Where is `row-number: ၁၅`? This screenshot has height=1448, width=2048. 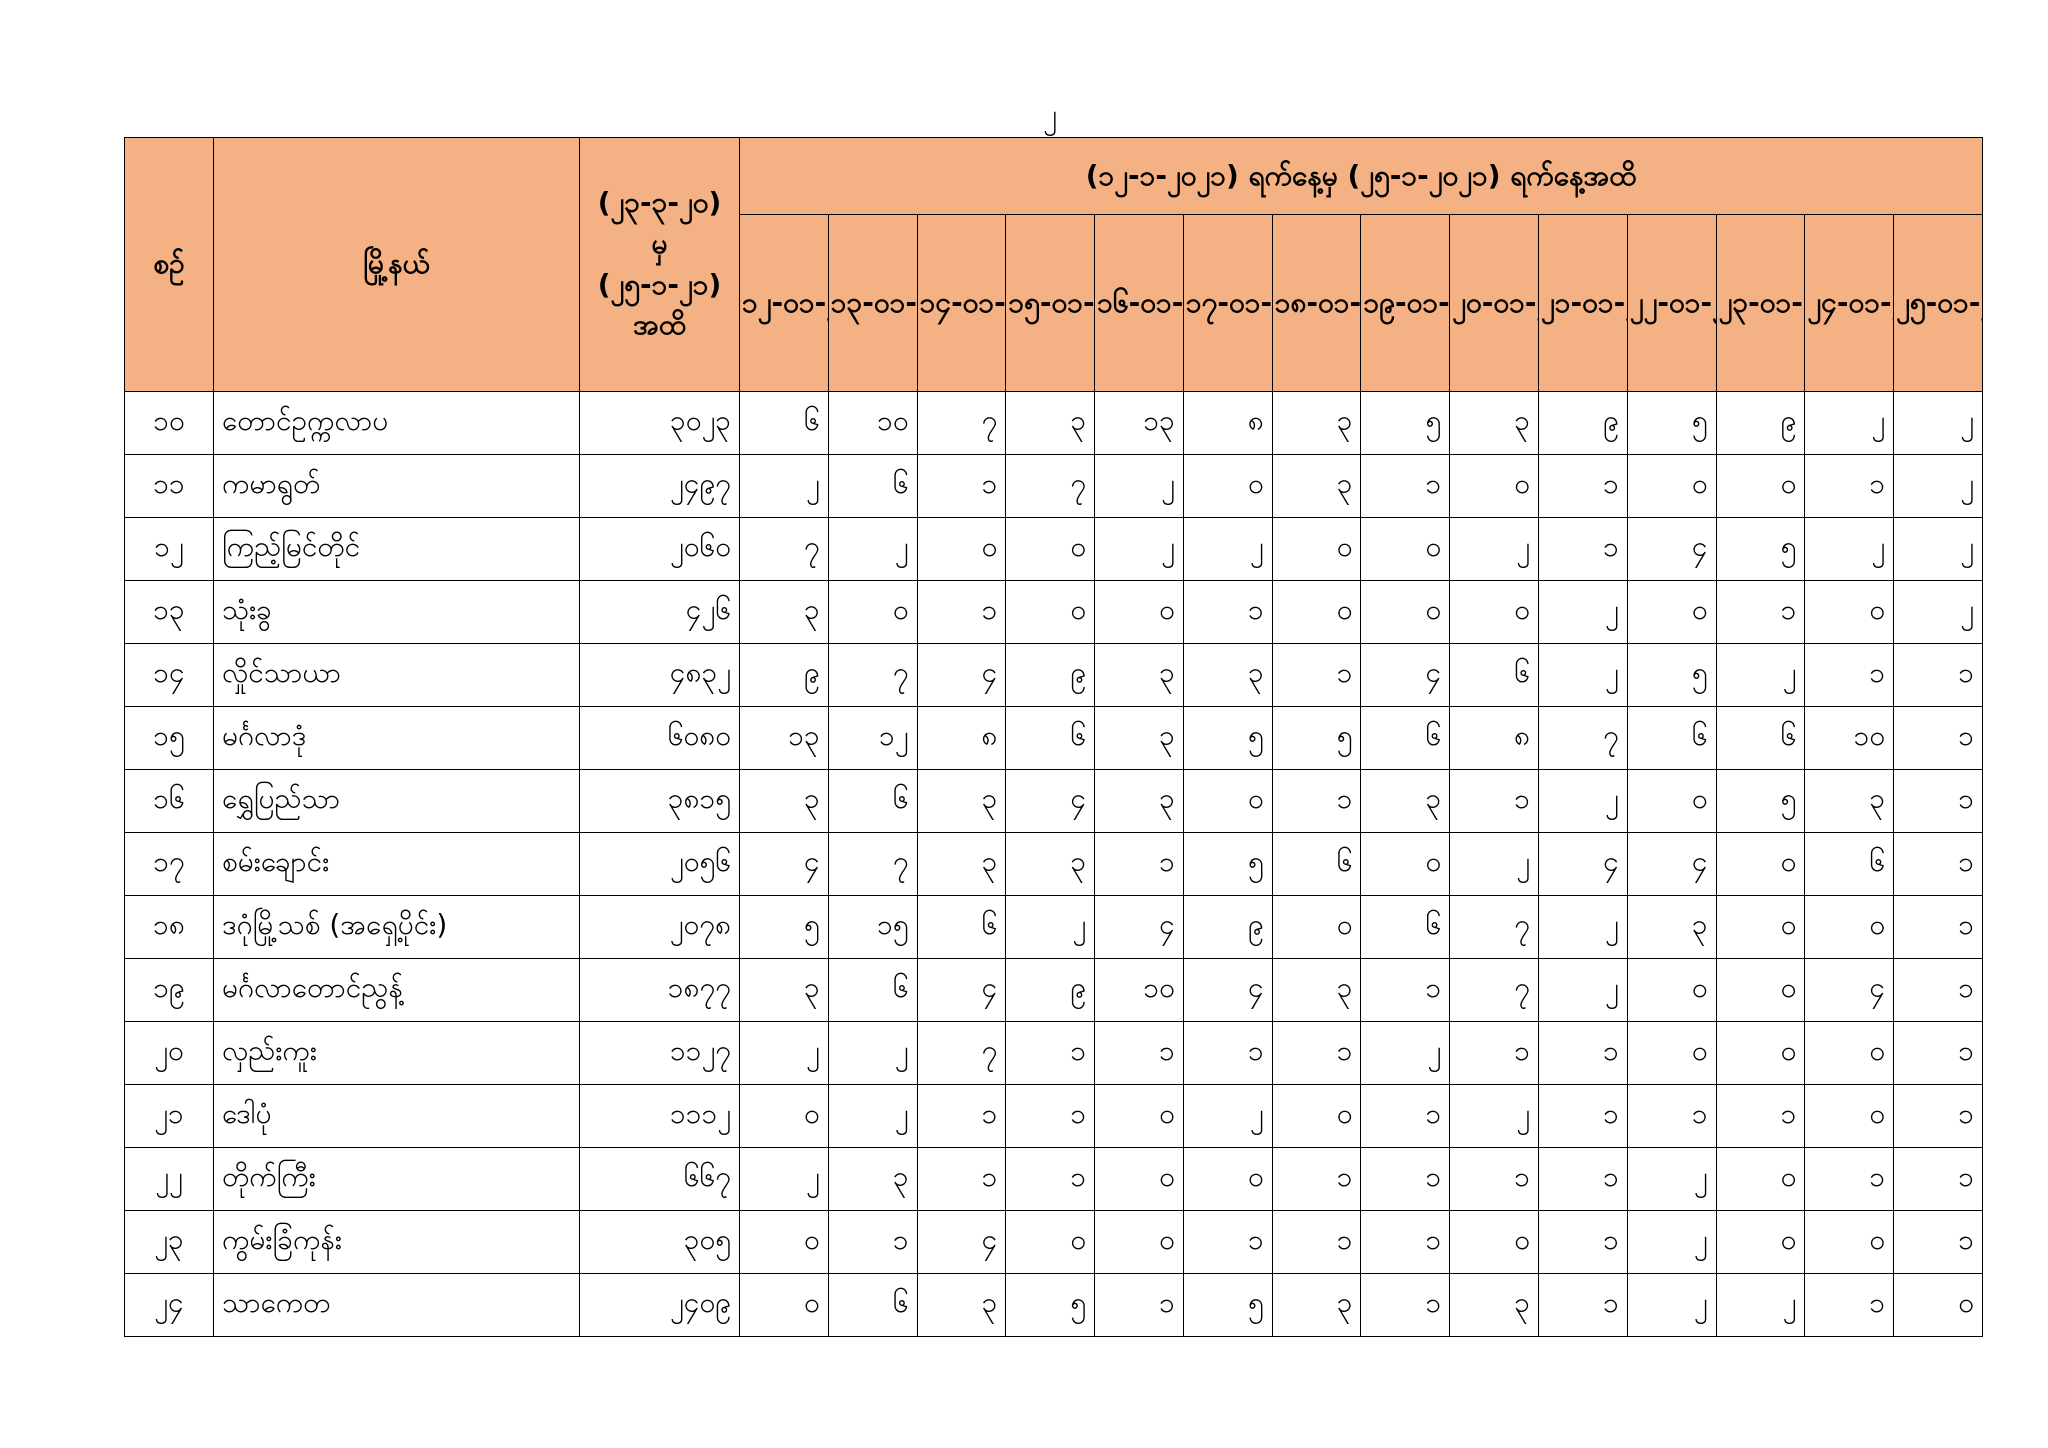
row-number: ၁၅ is located at coordinates (169, 738).